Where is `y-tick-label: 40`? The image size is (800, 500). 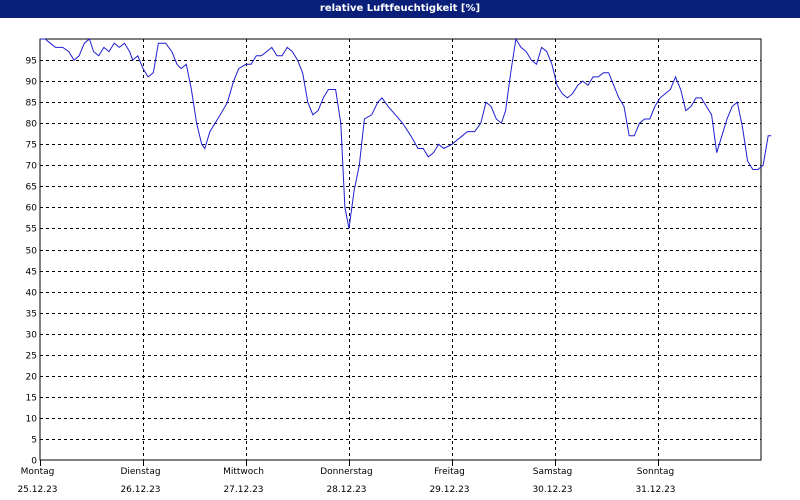 y-tick-label: 40 is located at coordinates (32, 294).